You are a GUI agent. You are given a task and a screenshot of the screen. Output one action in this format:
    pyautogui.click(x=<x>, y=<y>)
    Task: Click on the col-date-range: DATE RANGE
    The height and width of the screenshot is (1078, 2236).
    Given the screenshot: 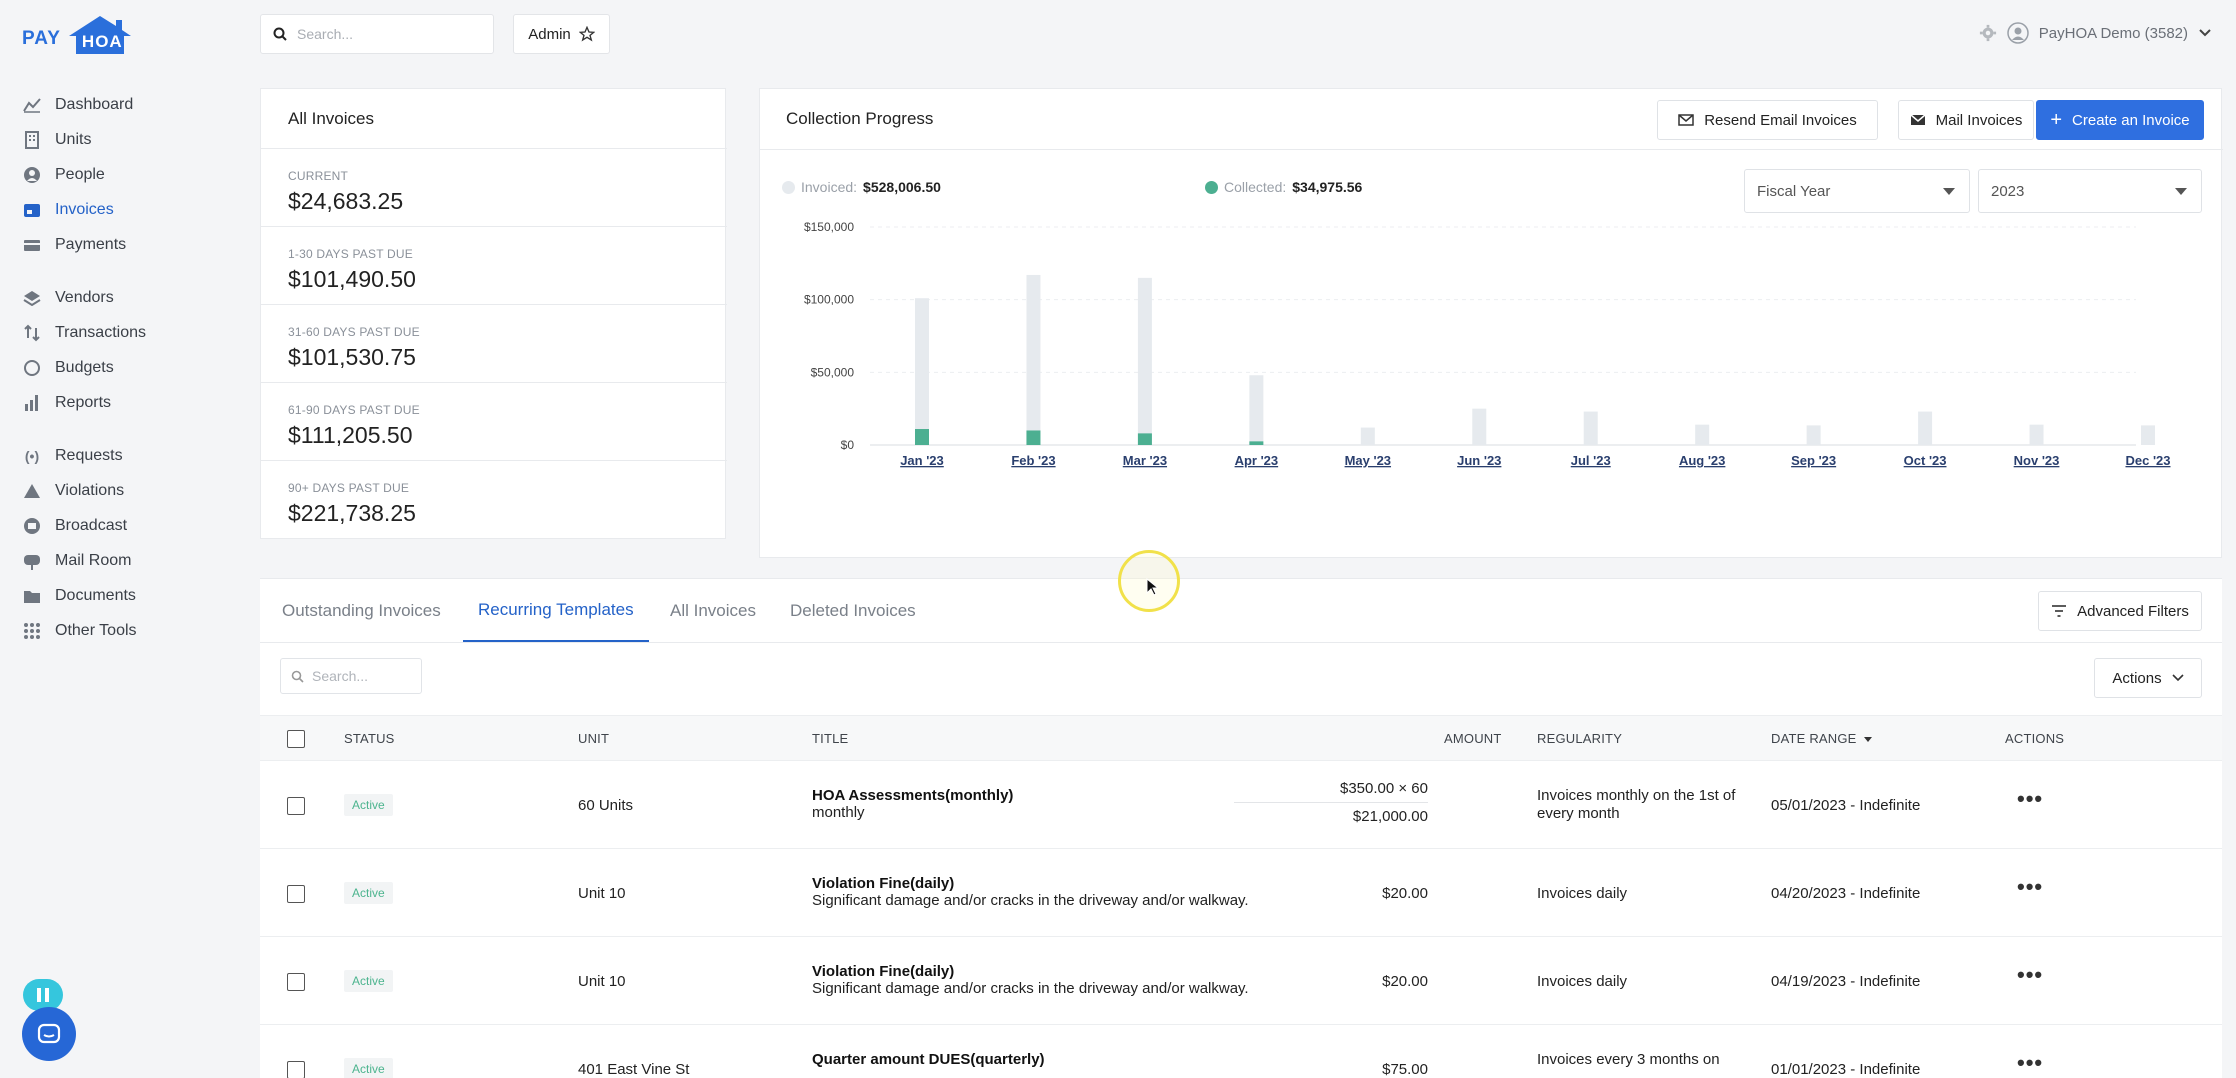 What is the action you would take?
    pyautogui.click(x=1822, y=738)
    